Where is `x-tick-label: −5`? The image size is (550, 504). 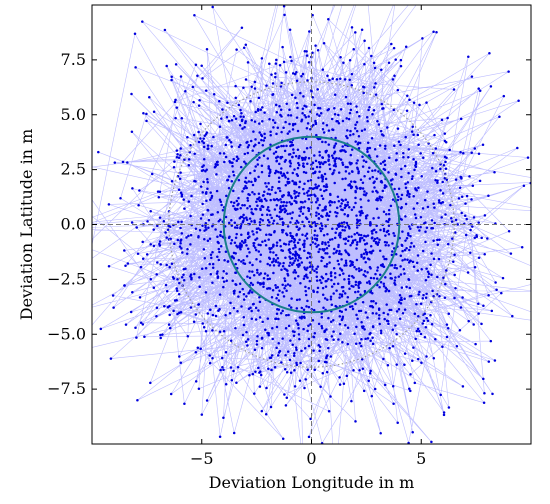
x-tick-label: −5 is located at coordinates (202, 458).